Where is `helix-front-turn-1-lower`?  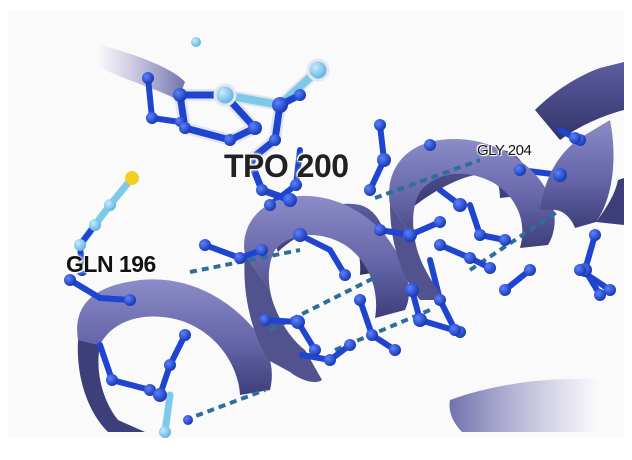
helix-front-turn-1-lower is located at coordinates (111, 386).